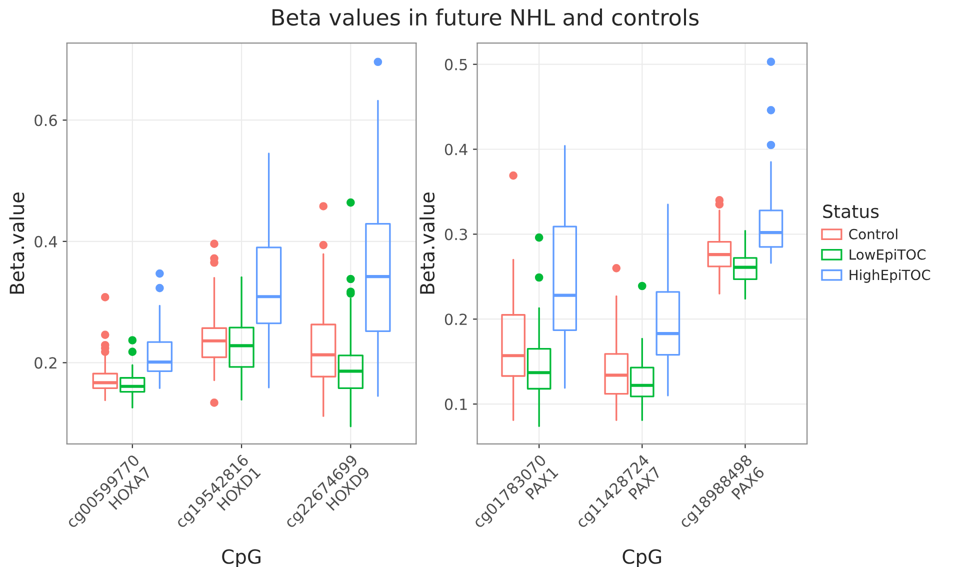  I want to click on legend-label: Control, so click(873, 234).